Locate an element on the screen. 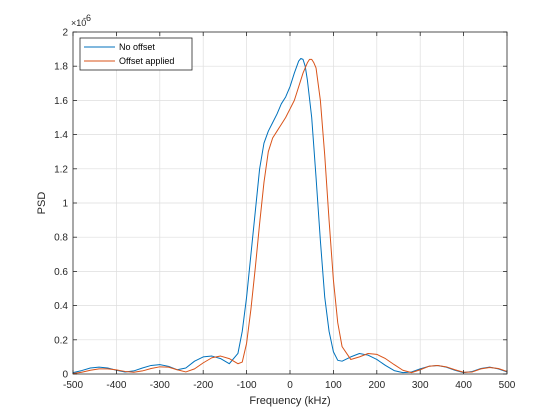  legend-box is located at coordinates (136, 54).